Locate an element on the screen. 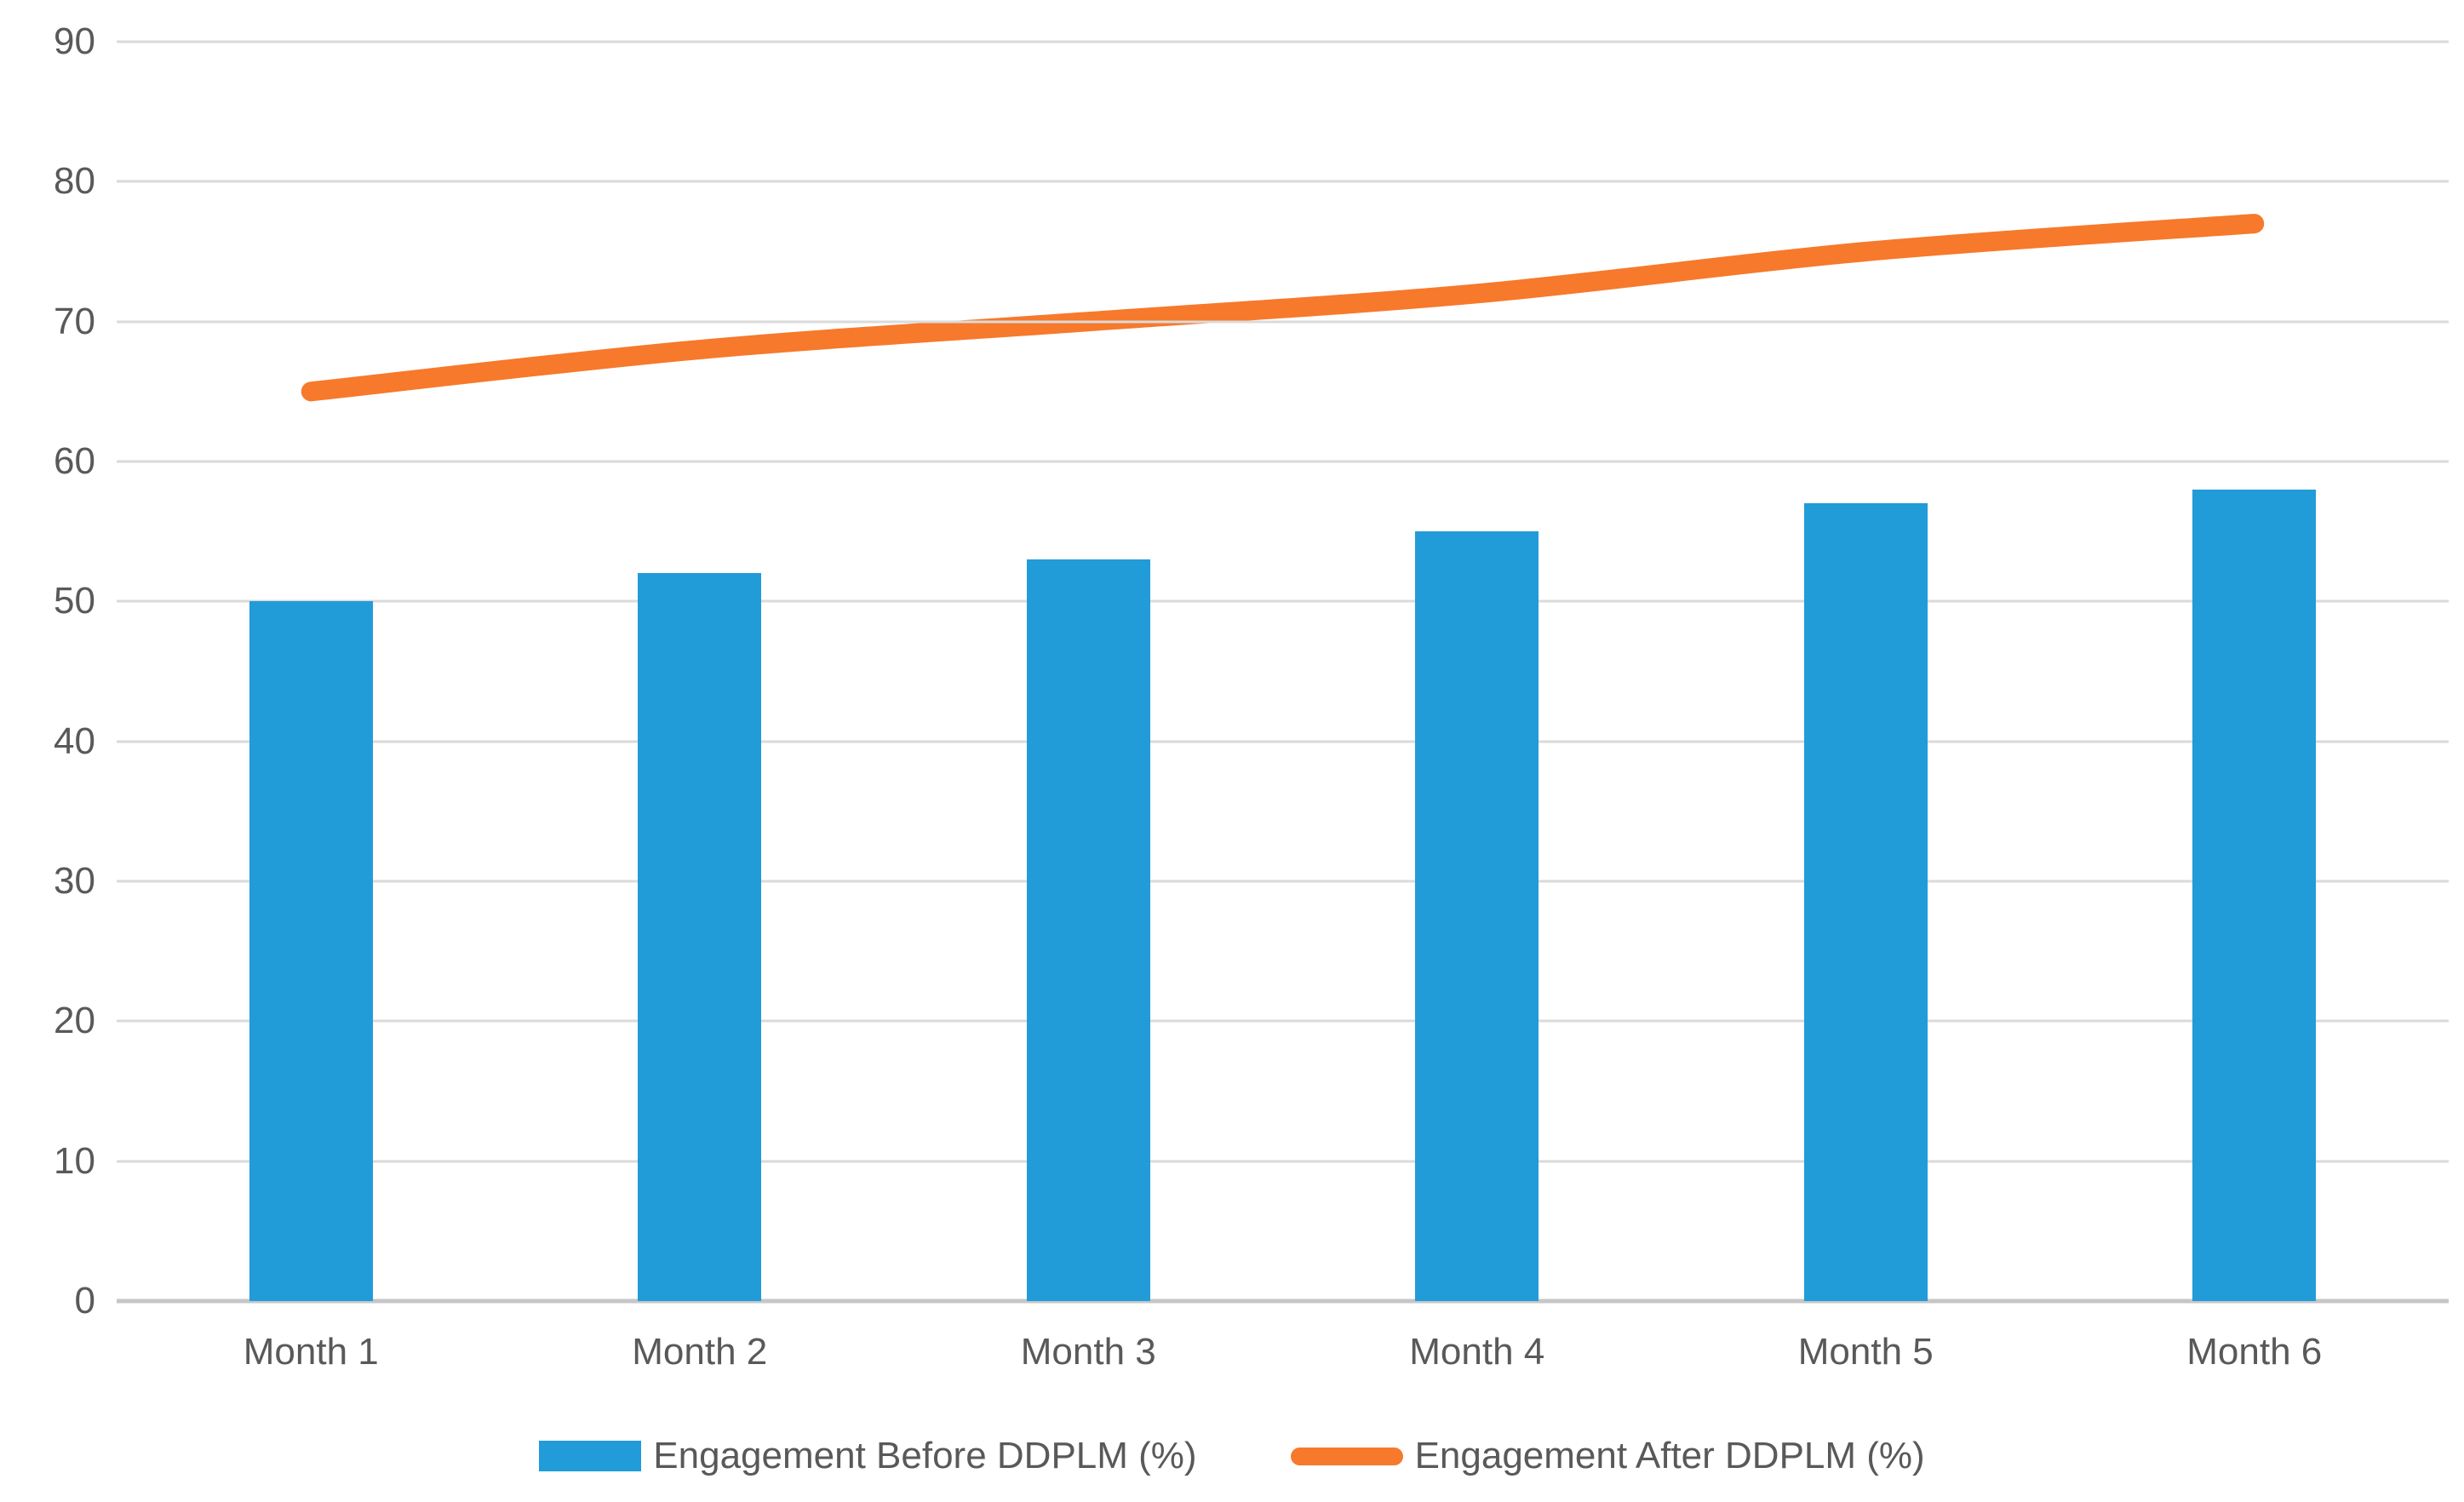 The width and height of the screenshot is (2464, 1502). x-tick-label-month-3: Month 3 is located at coordinates (1088, 1352).